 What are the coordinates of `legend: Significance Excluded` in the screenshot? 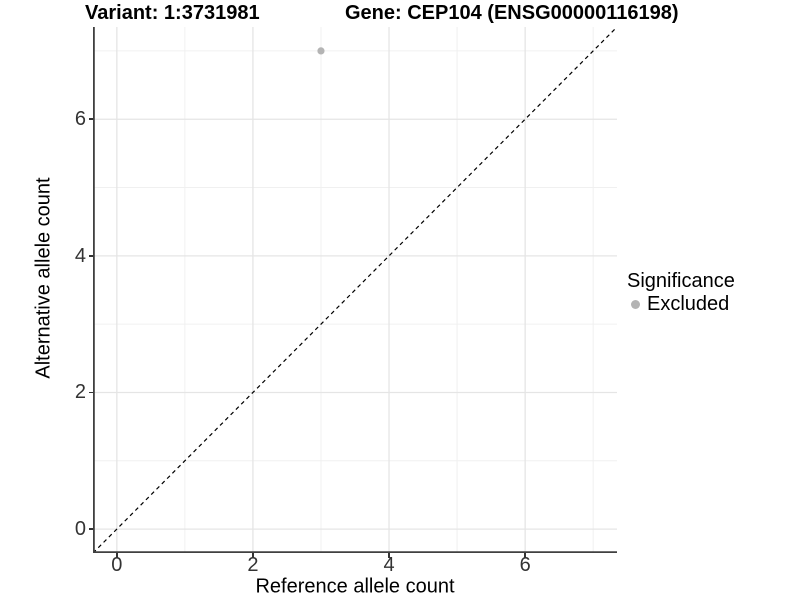 It's located at (681, 292).